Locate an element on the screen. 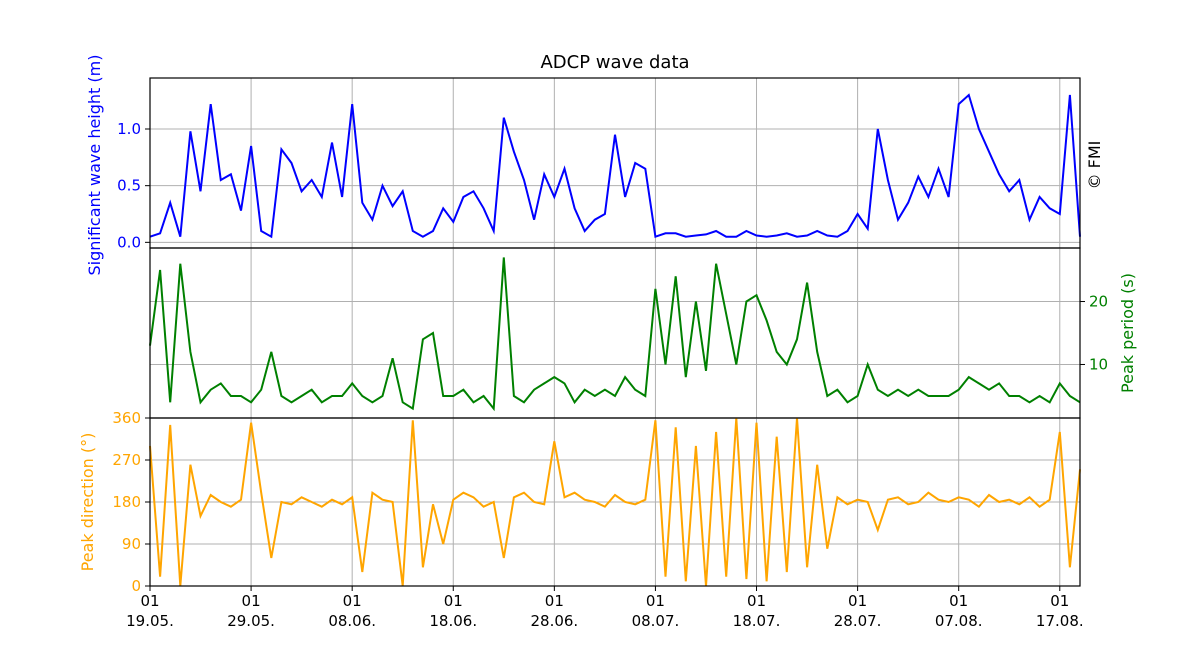  ytick-label-4: 360 is located at coordinates (126, 418).